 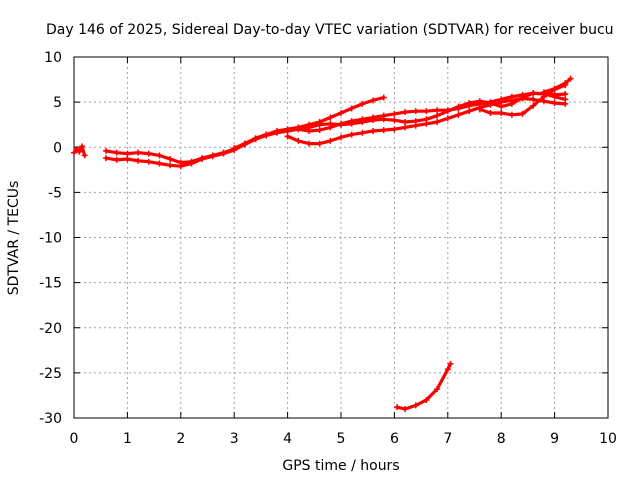 I want to click on y-axis-label: SDTVAR / TECUs, so click(x=14, y=238).